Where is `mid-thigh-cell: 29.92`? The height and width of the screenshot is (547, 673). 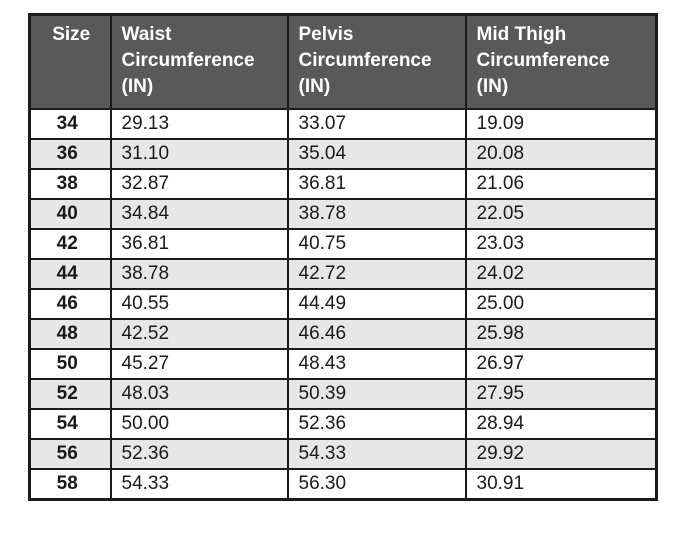
mid-thigh-cell: 29.92 is located at coordinates (561, 454).